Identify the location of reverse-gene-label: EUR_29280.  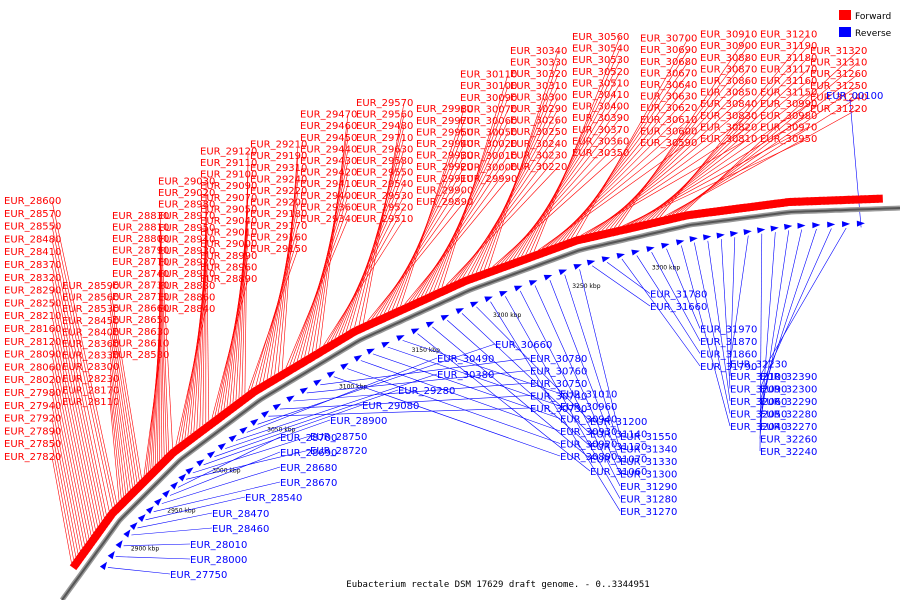
(426, 391).